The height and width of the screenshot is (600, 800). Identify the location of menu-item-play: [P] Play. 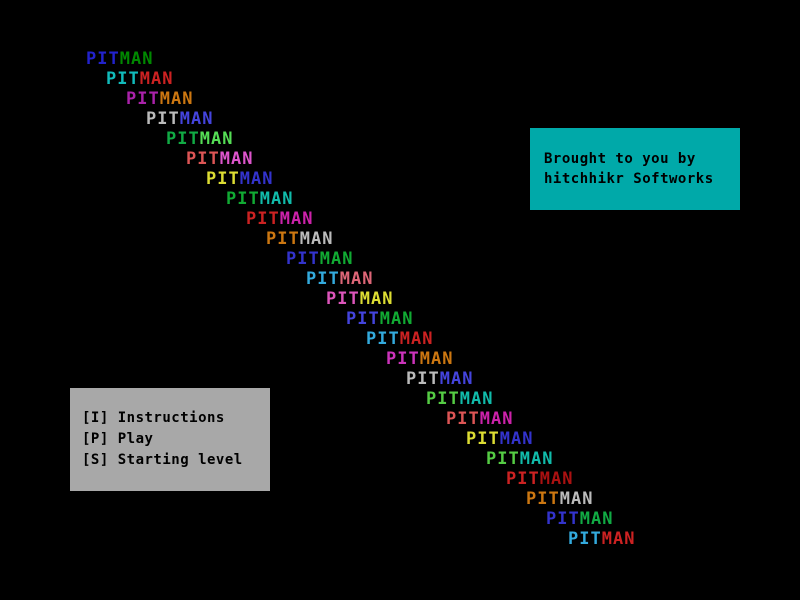
(118, 439).